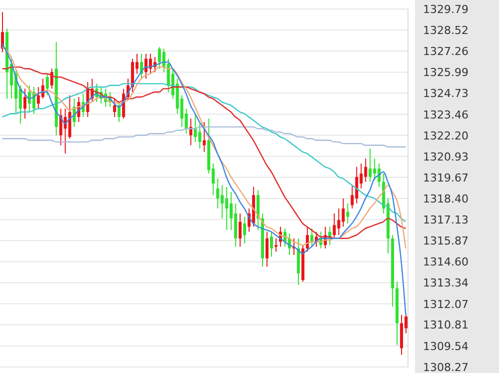 The width and height of the screenshot is (499, 373). Describe the element at coordinates (445, 93) in the screenshot. I see `y-tick-label: 1324.73` at that location.